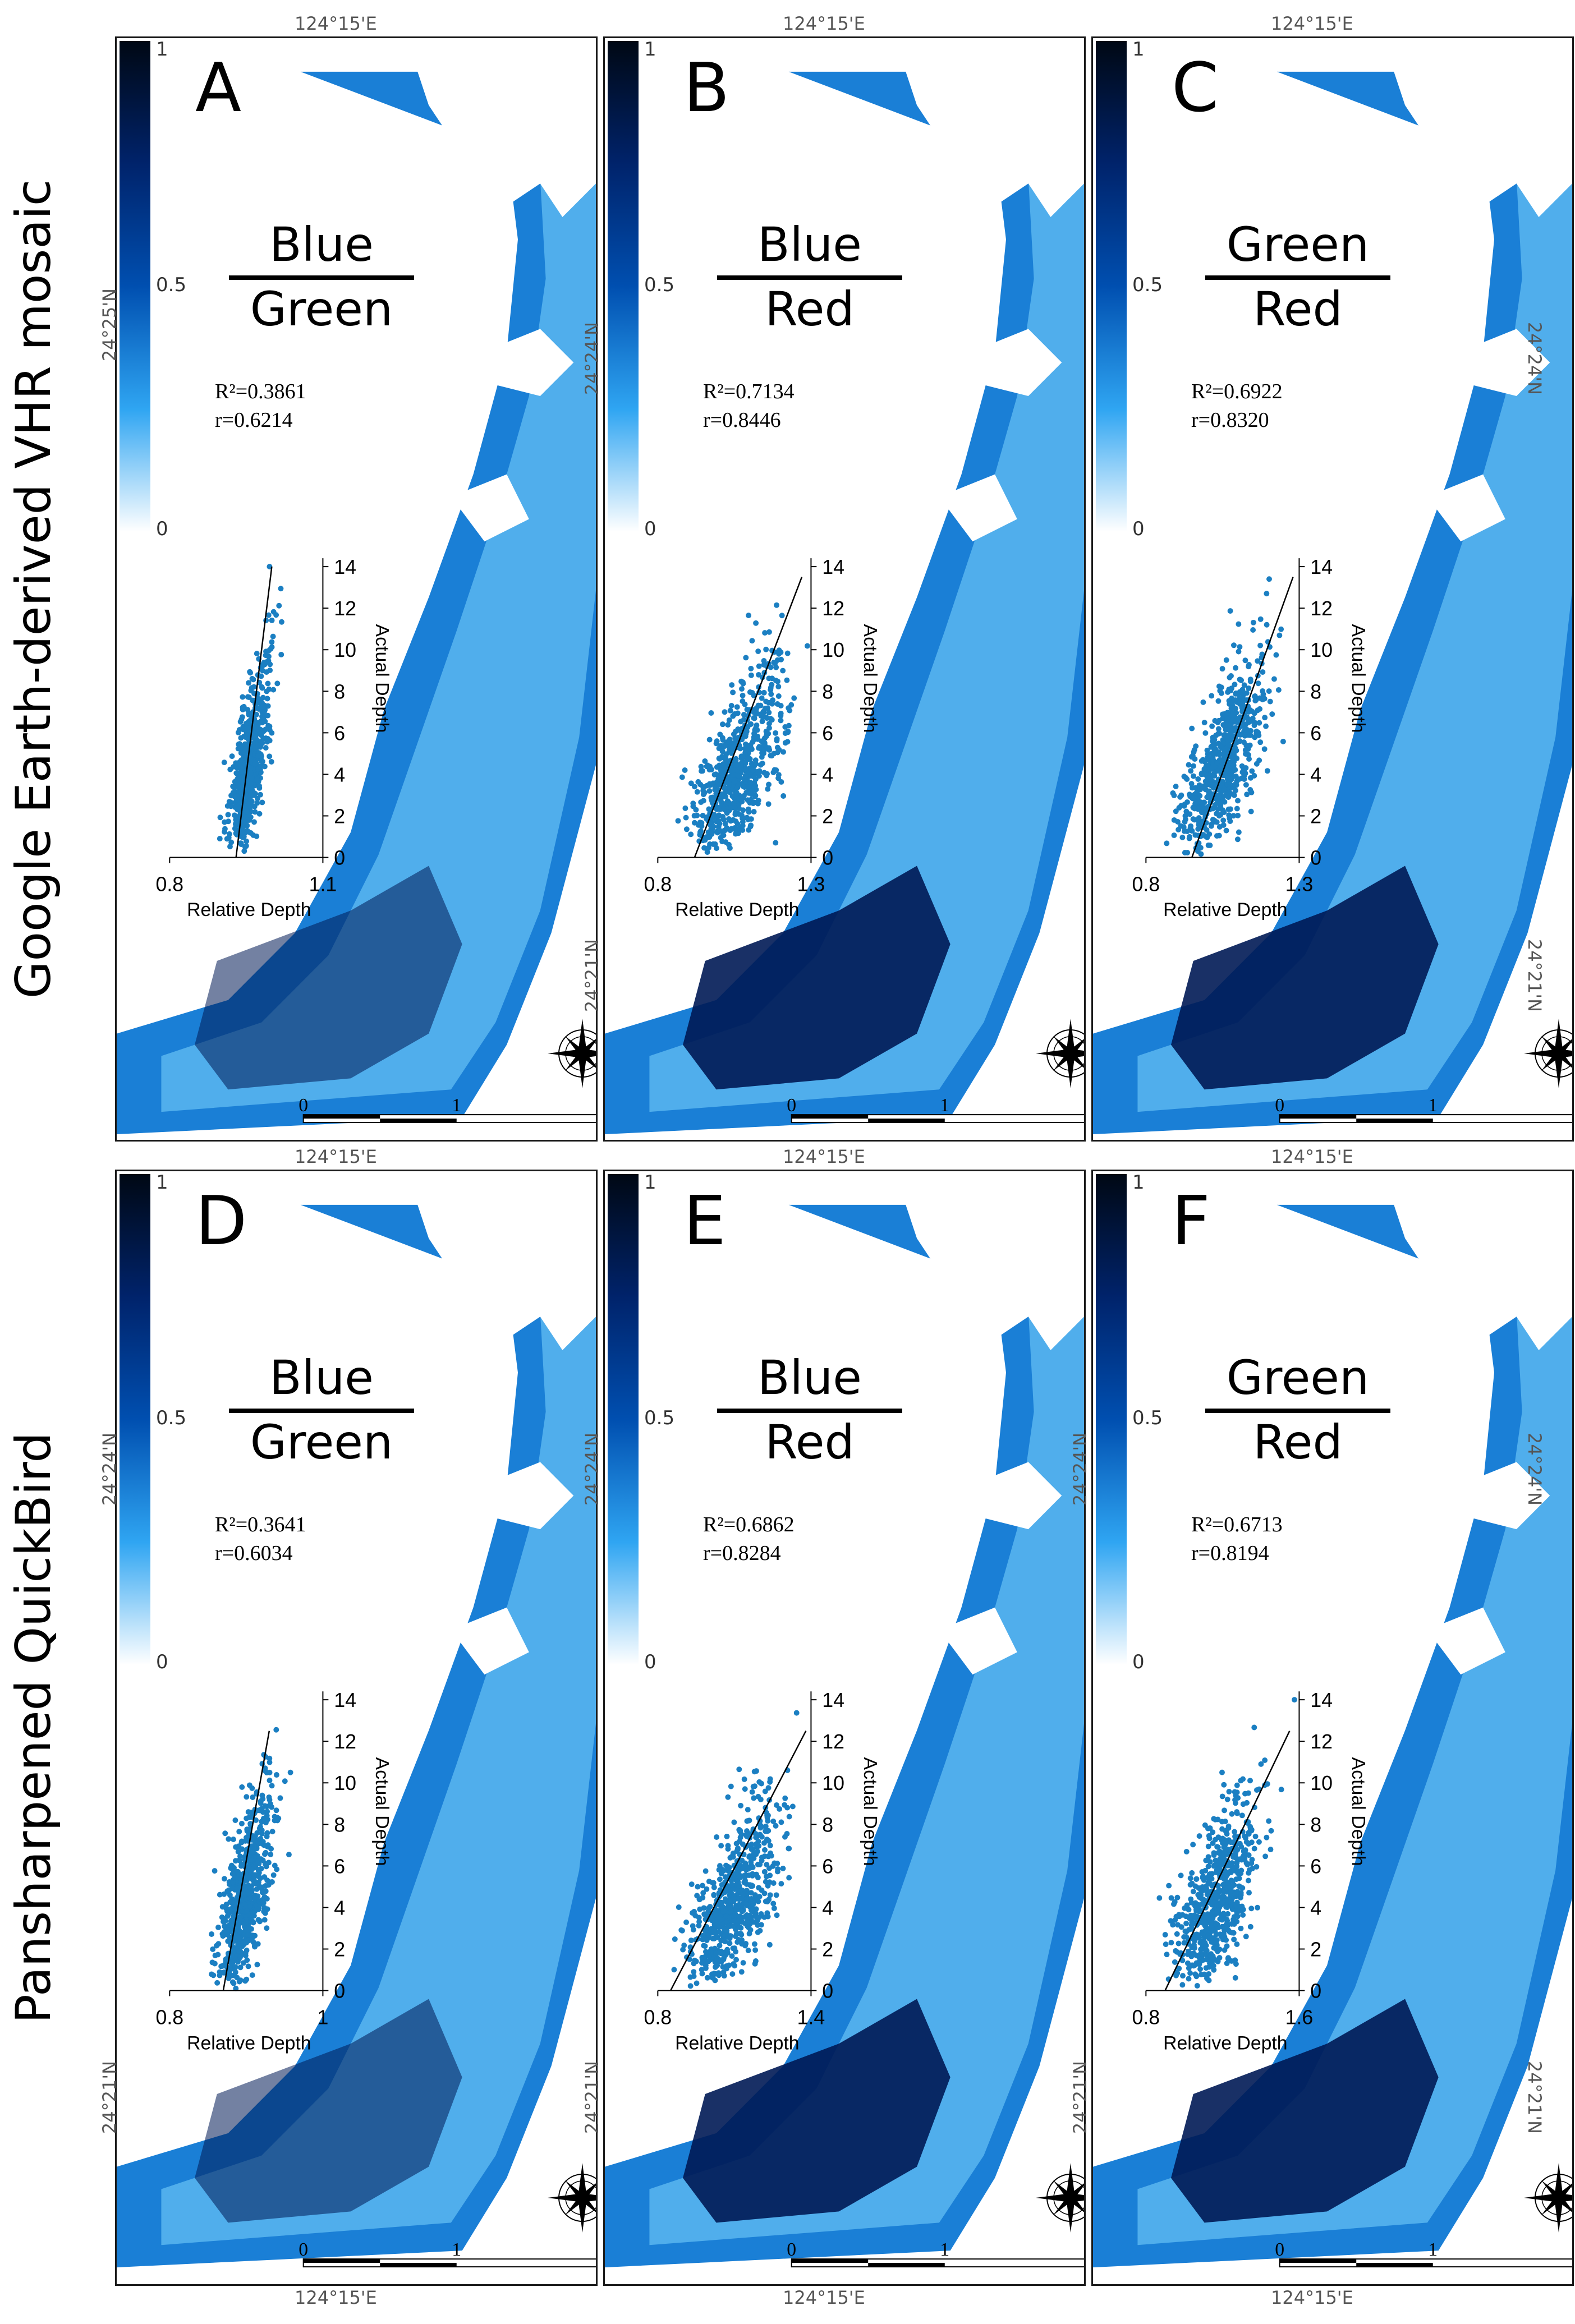 This screenshot has width=1575, height=2324. What do you see at coordinates (303, 2249) in the screenshot?
I see `scale-tick-label: 0` at bounding box center [303, 2249].